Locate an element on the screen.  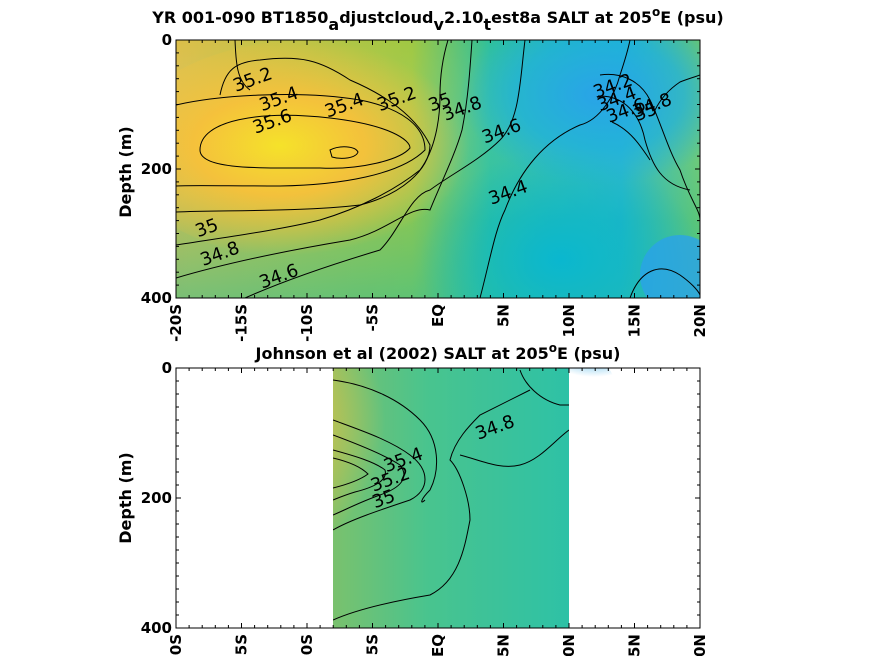
chart-2-contour-lines is located at coordinates (451, 495).